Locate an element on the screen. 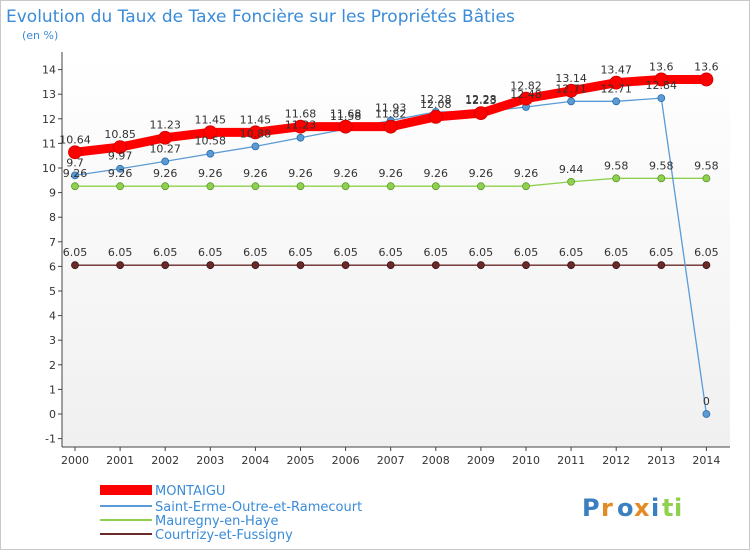  x-tick-label: 2012 is located at coordinates (616, 460).